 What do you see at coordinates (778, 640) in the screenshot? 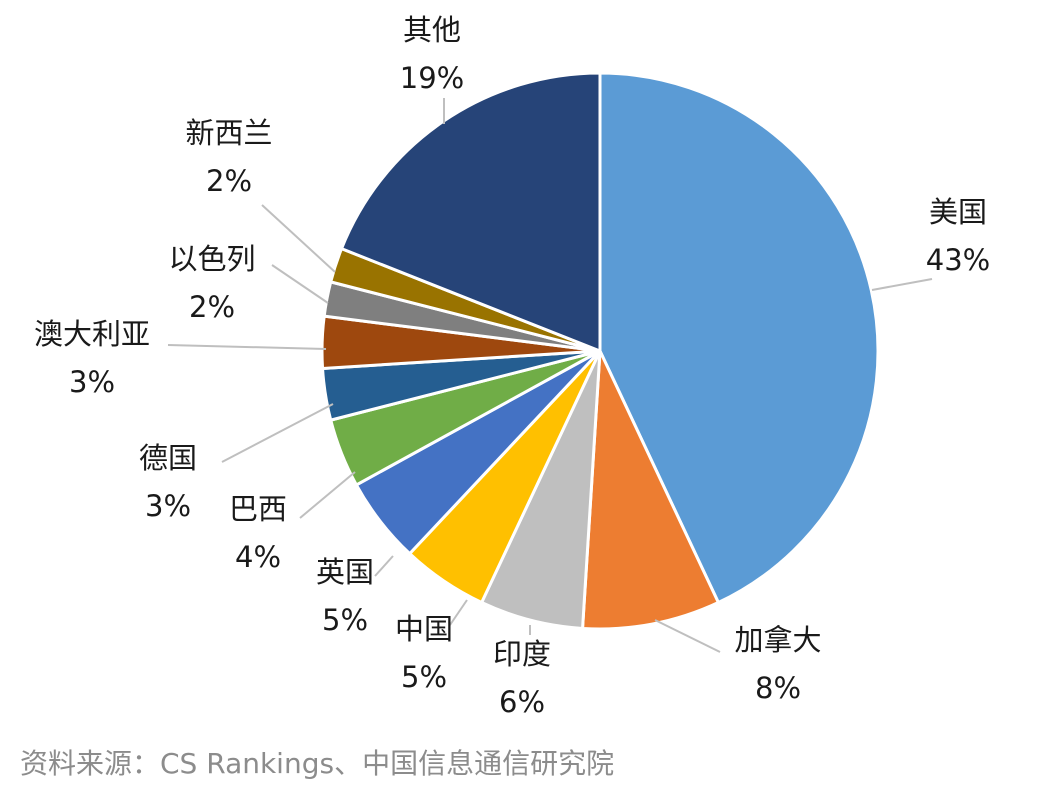
I see `slice-category-label: 加拿大` at bounding box center [778, 640].